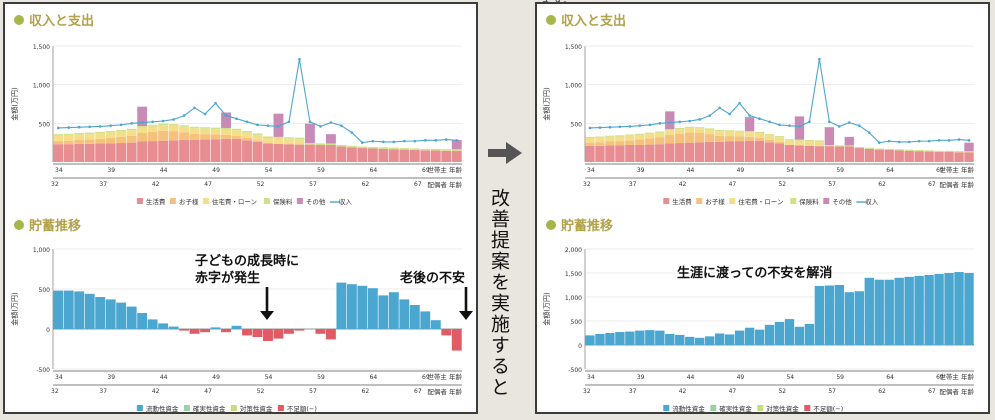 The image size is (995, 420). What do you see at coordinates (715, 201) in the screenshot?
I see `legend-label: お子様` at bounding box center [715, 201].